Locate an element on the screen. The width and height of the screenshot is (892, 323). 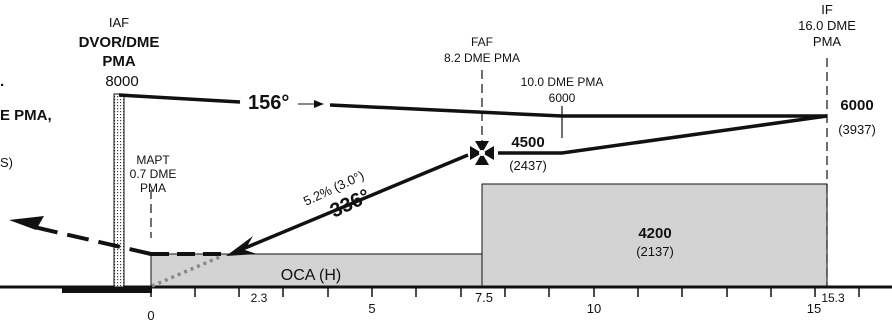
stepdown-altitude: 6000 is located at coordinates (562, 98).